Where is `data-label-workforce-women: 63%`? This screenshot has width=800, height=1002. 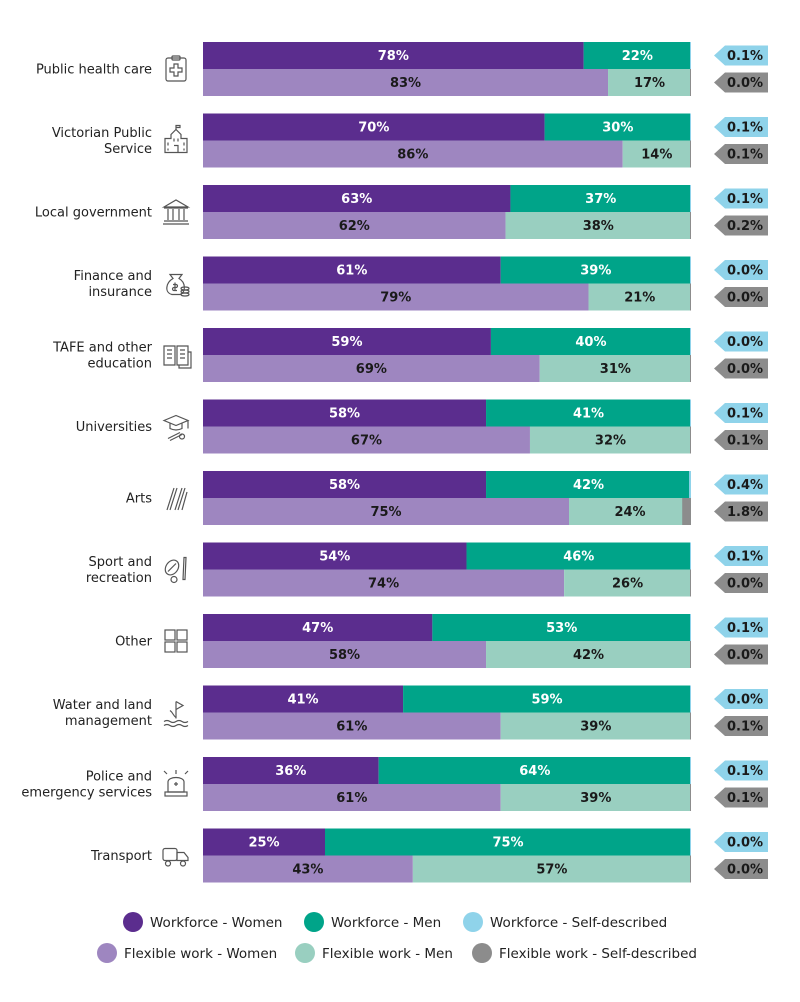 data-label-workforce-women: 63% is located at coordinates (356, 199).